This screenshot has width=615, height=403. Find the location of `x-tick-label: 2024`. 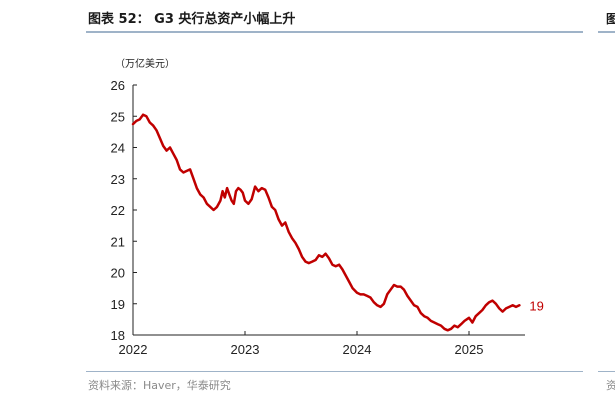

x-tick-label: 2024 is located at coordinates (357, 349).